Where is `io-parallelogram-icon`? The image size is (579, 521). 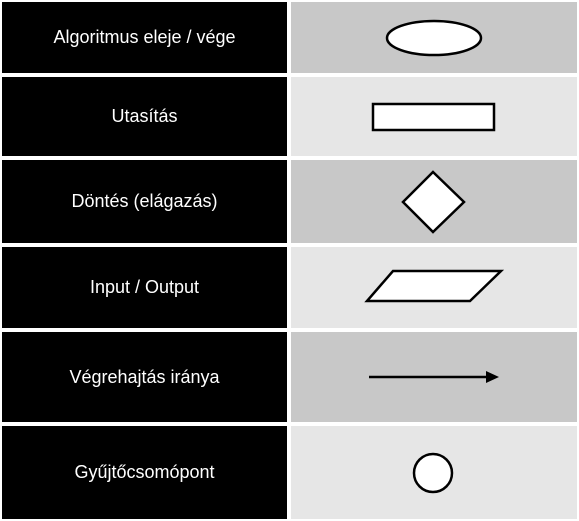
io-parallelogram-icon is located at coordinates (434, 286).